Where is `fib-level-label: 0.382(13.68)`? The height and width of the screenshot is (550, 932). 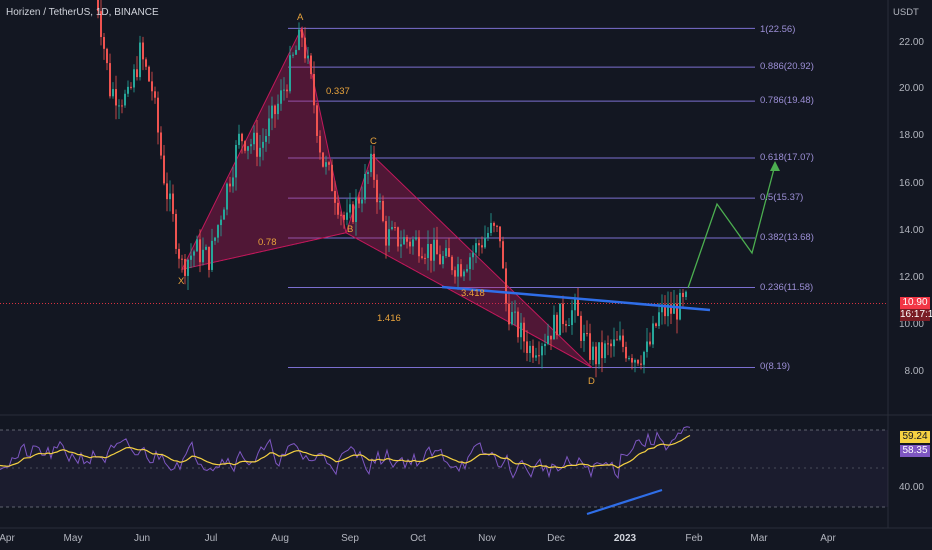 fib-level-label: 0.382(13.68) is located at coordinates (787, 237).